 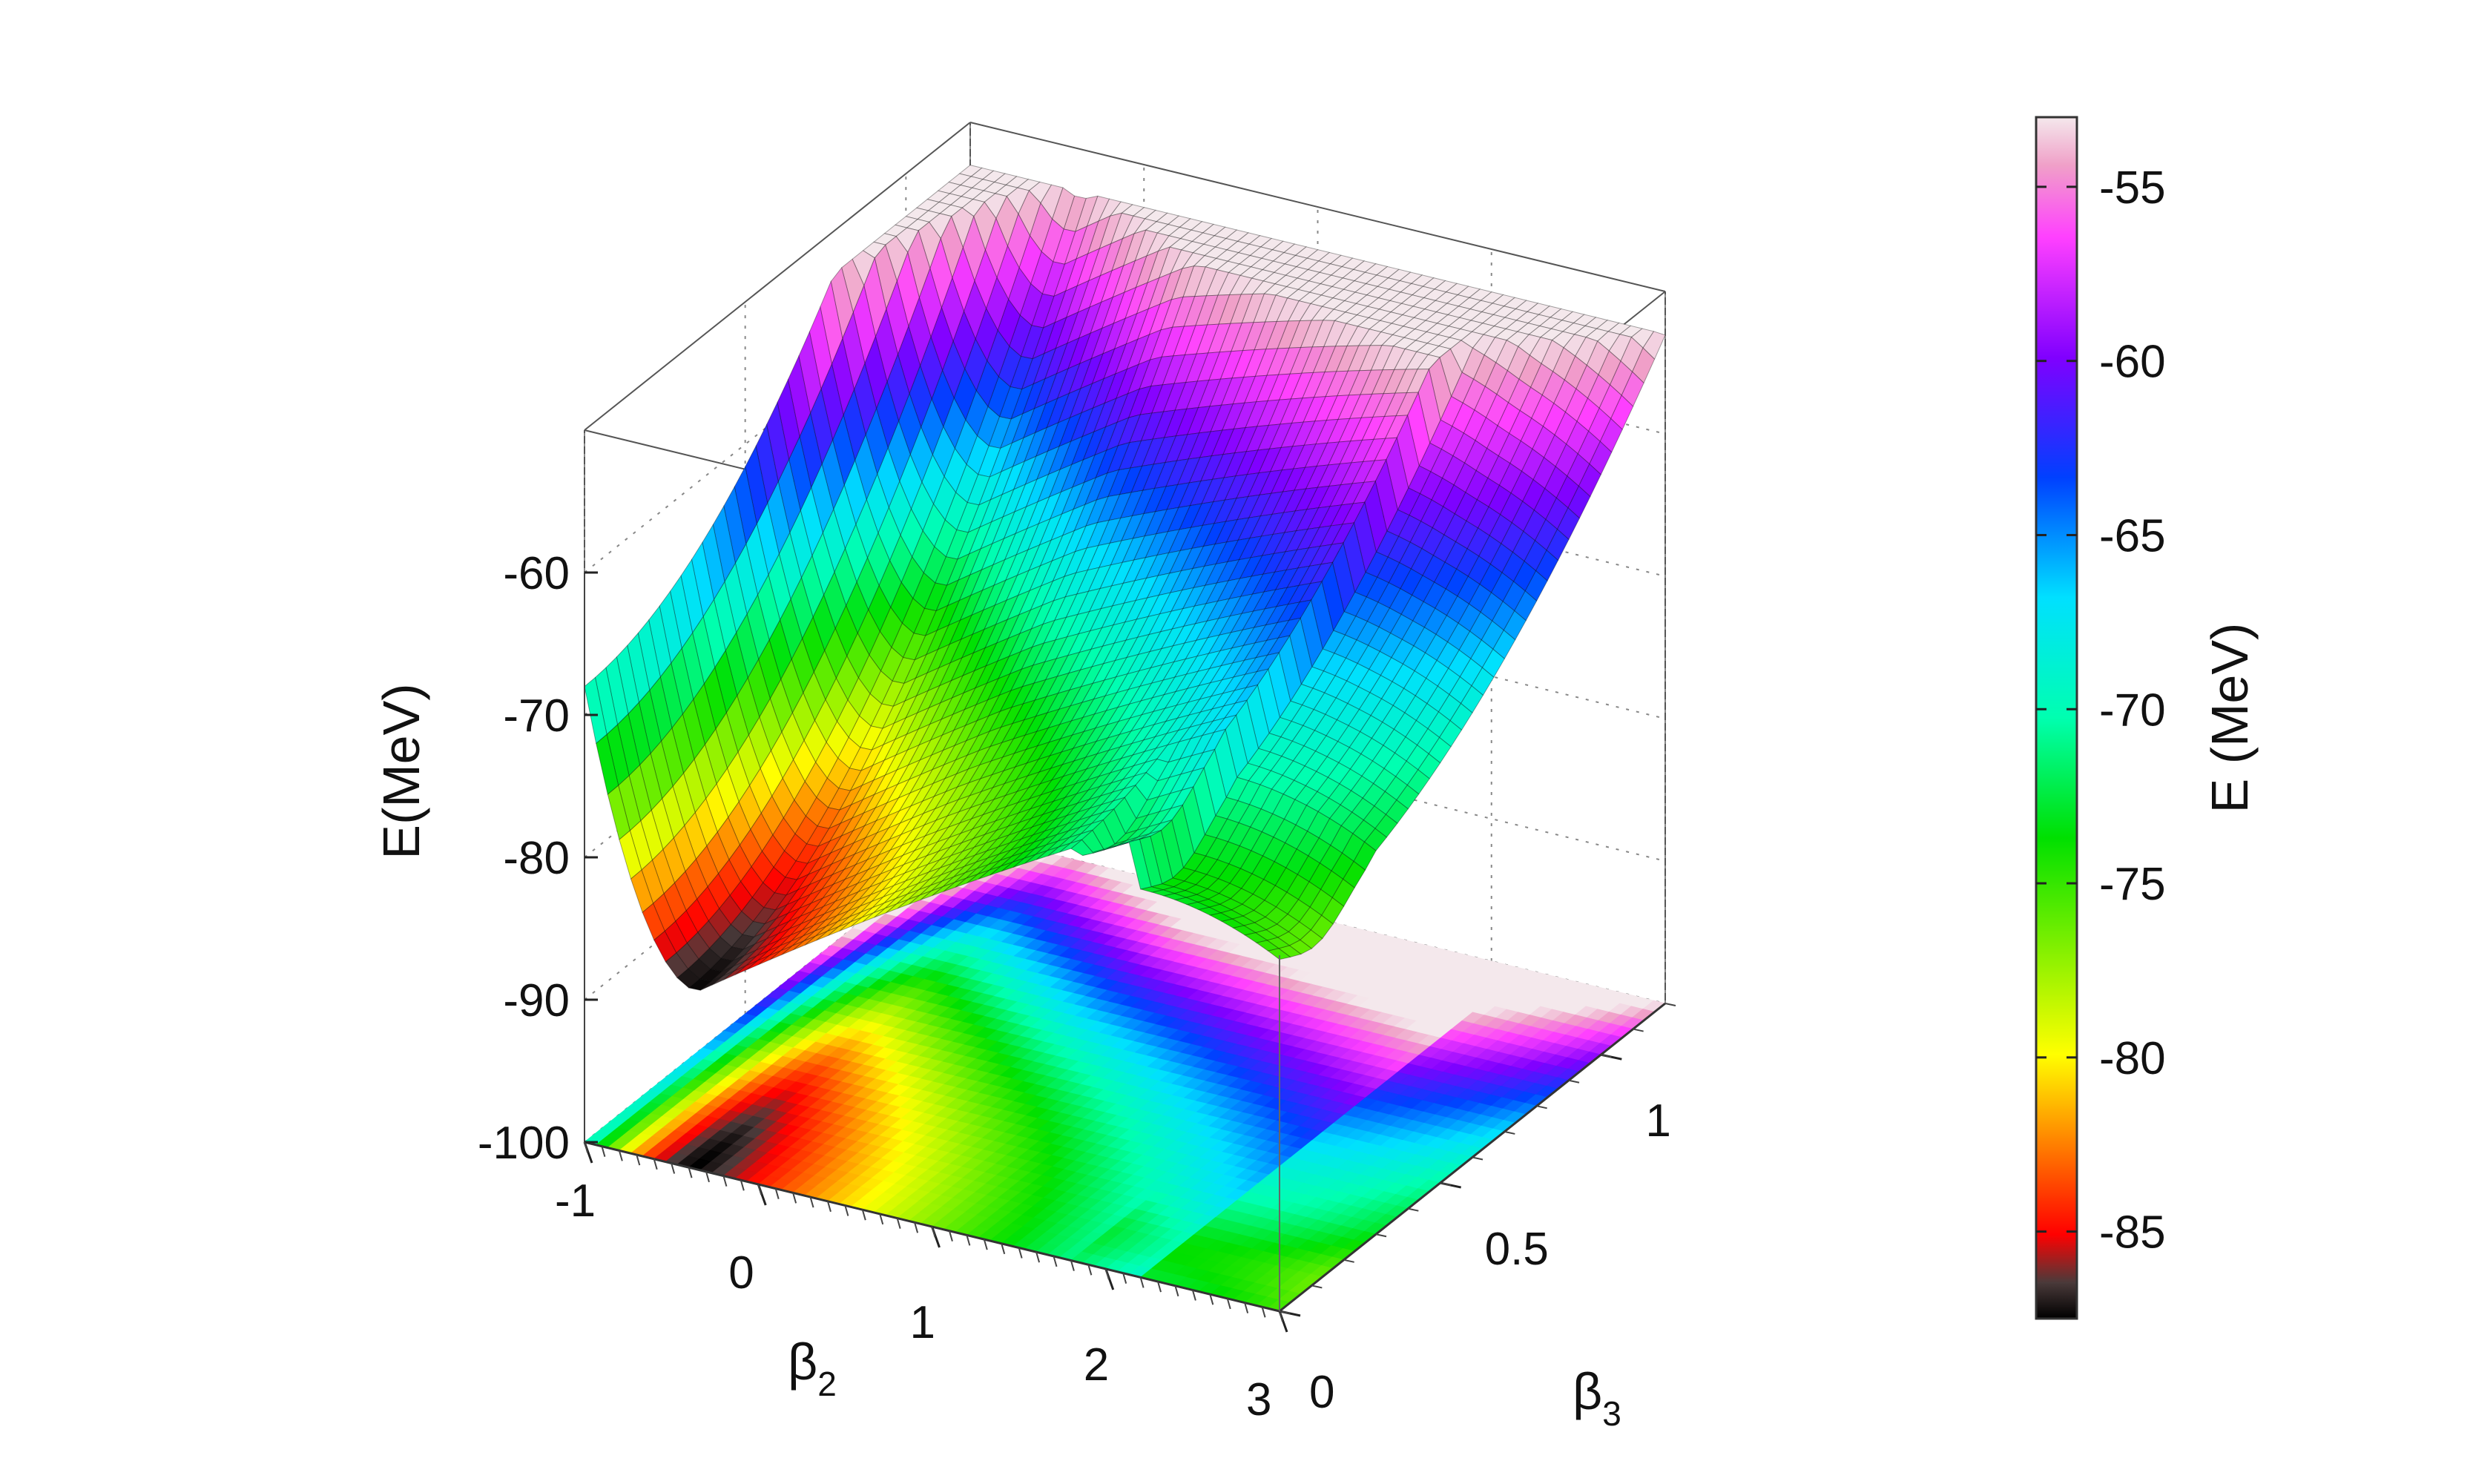 I want to click on colorbar-tick-label: -85, so click(x=2132, y=1233).